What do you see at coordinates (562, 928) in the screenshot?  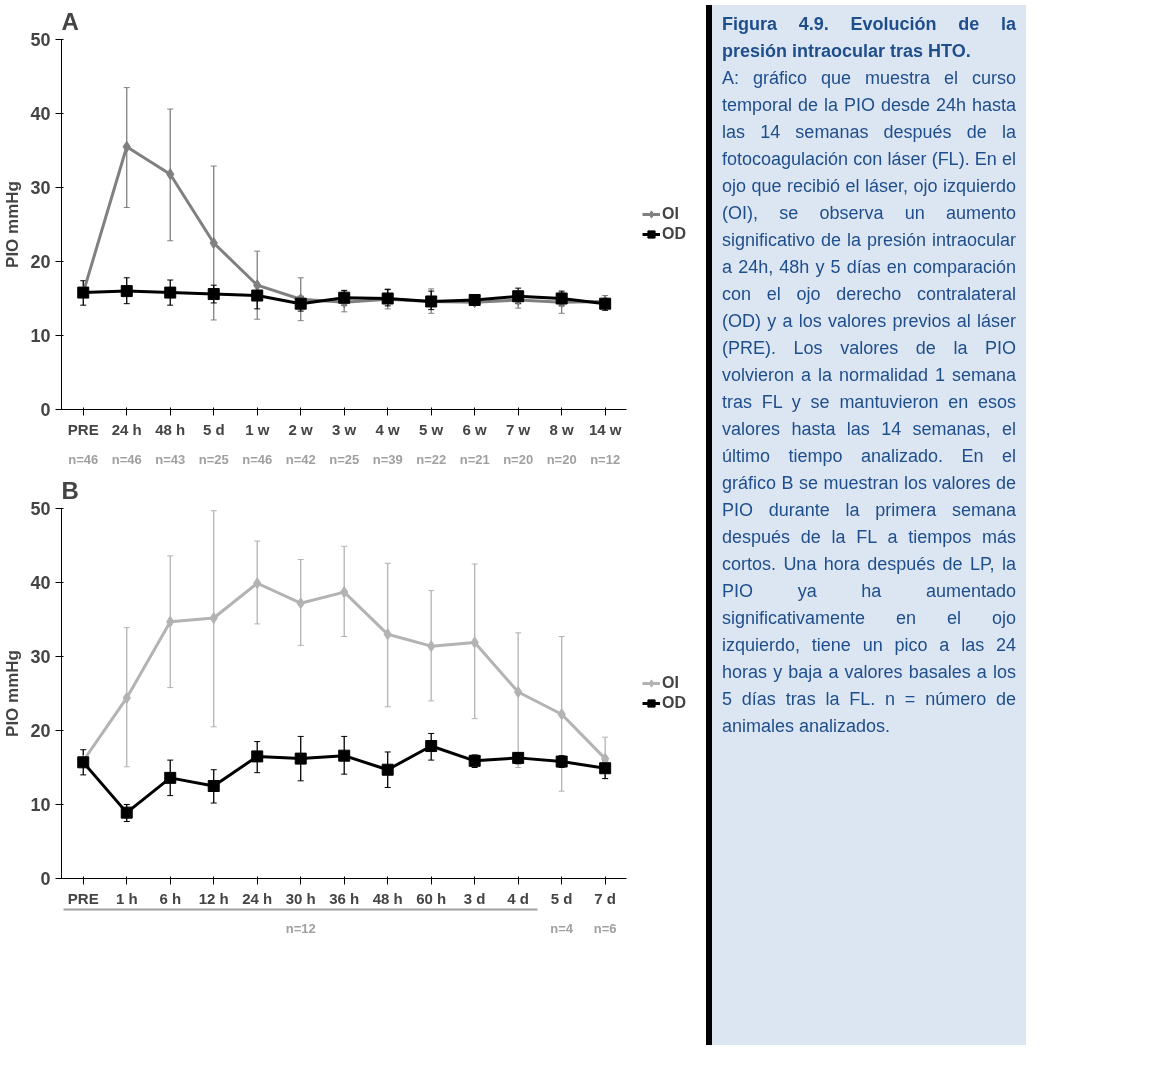 I see `text: n=4` at bounding box center [562, 928].